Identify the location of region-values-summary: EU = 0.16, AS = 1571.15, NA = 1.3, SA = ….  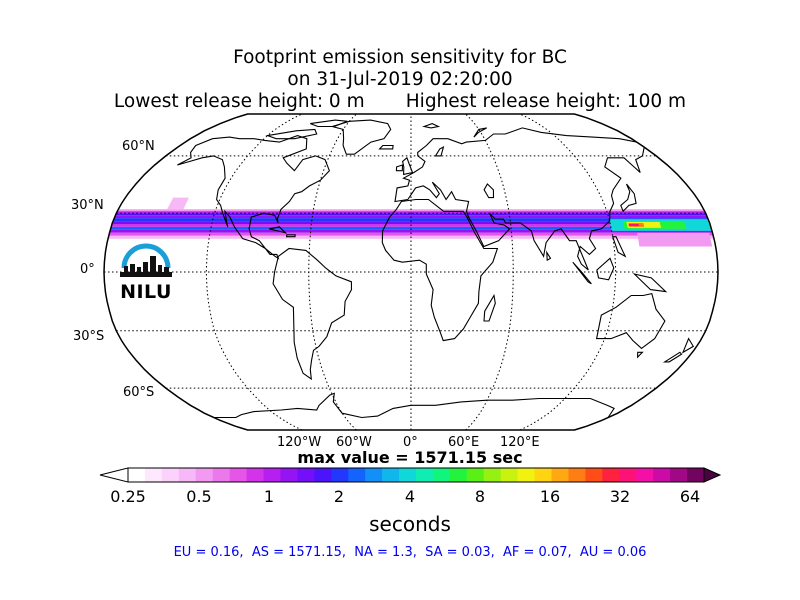
(410, 552).